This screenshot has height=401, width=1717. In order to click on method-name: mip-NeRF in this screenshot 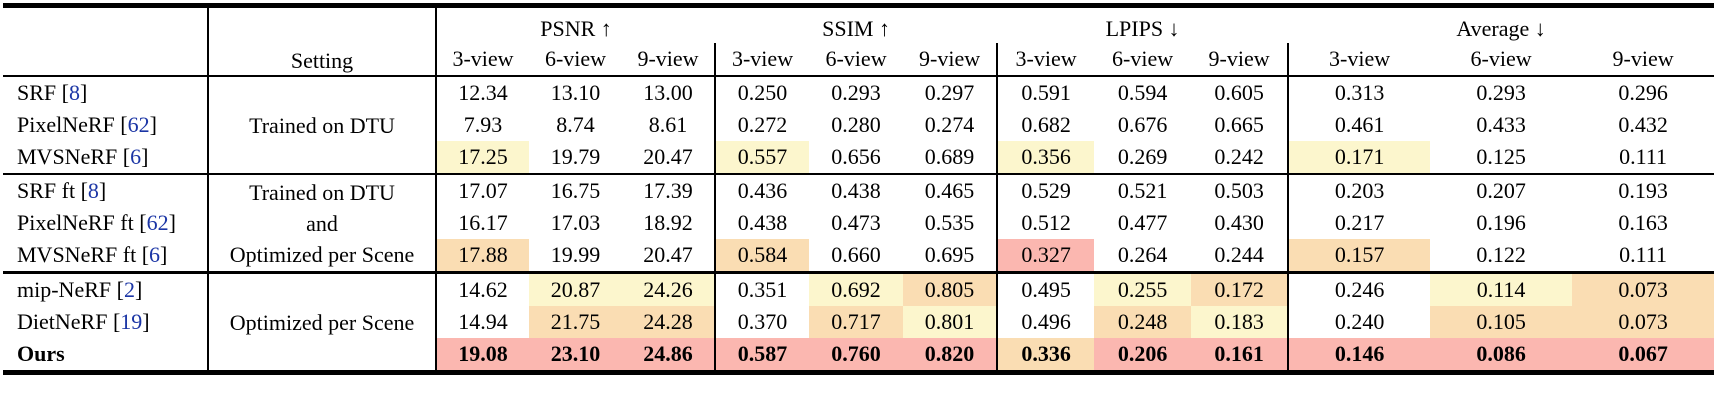, I will do `click(67, 289)`.